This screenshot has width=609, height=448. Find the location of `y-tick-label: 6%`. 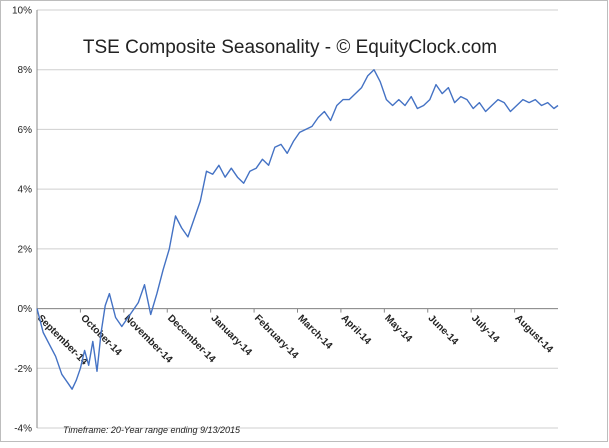

y-tick-label: 6% is located at coordinates (25, 130).